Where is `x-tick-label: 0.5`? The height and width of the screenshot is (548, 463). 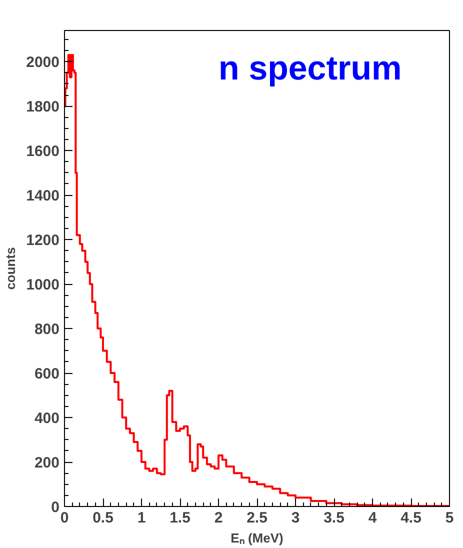 x-tick-label: 0.5 is located at coordinates (103, 518).